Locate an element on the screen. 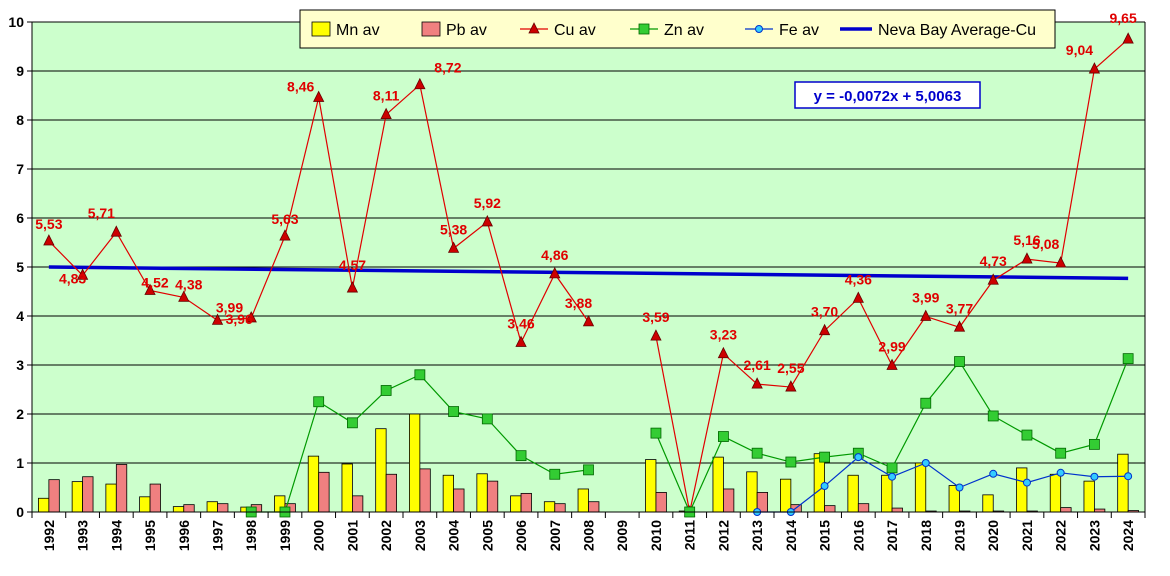 The image size is (1170, 576). y-tick-label: 3 is located at coordinates (20, 365).